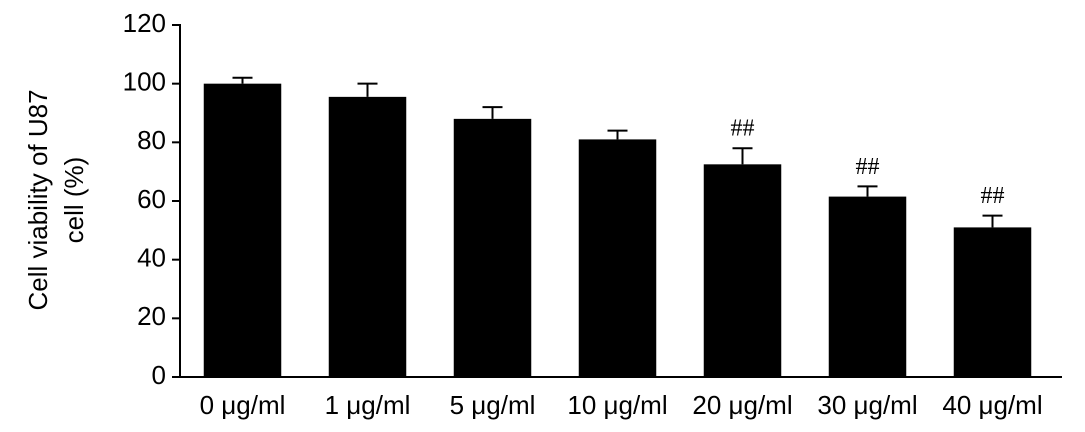 The height and width of the screenshot is (432, 1085). Describe the element at coordinates (867, 405) in the screenshot. I see `x-tick-label: 30 μg/ml` at that location.